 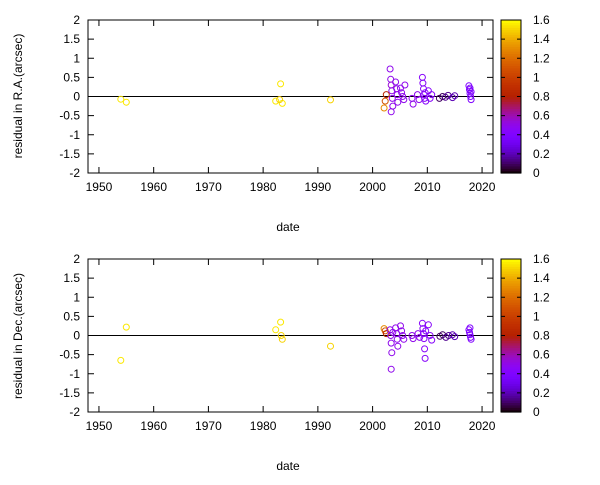 What do you see at coordinates (427, 426) in the screenshot?
I see `x-tick-label: 2010` at bounding box center [427, 426].